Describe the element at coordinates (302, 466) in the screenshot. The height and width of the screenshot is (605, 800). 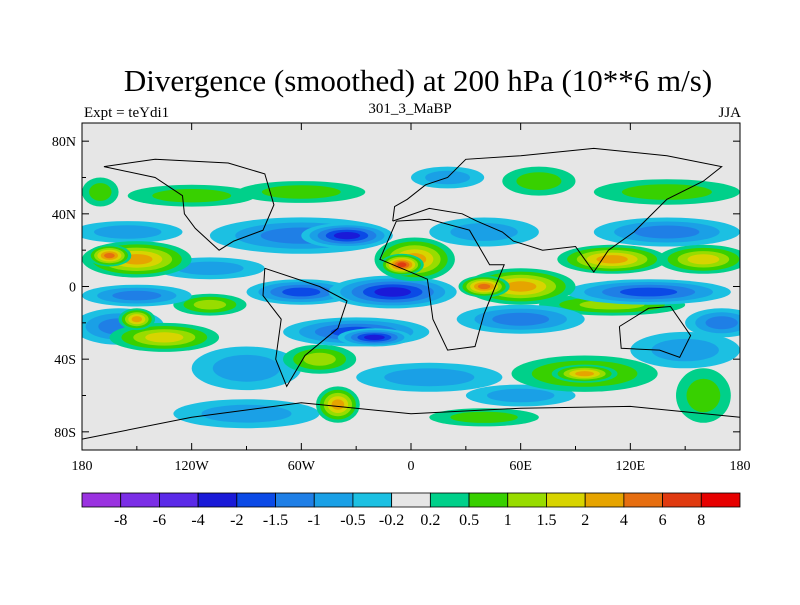
I see `x-tick-label: 60W` at that location.